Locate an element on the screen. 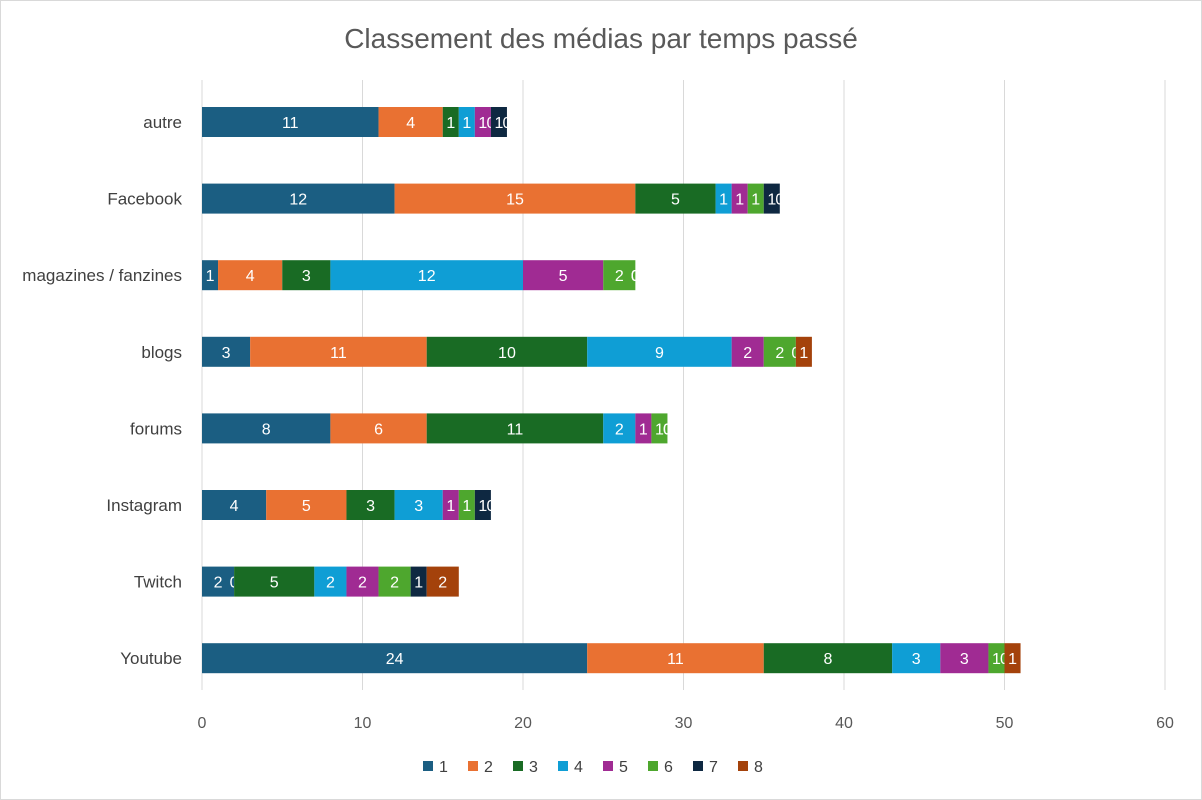 The width and height of the screenshot is (1202, 800). x-tick-label: 20 is located at coordinates (523, 723).